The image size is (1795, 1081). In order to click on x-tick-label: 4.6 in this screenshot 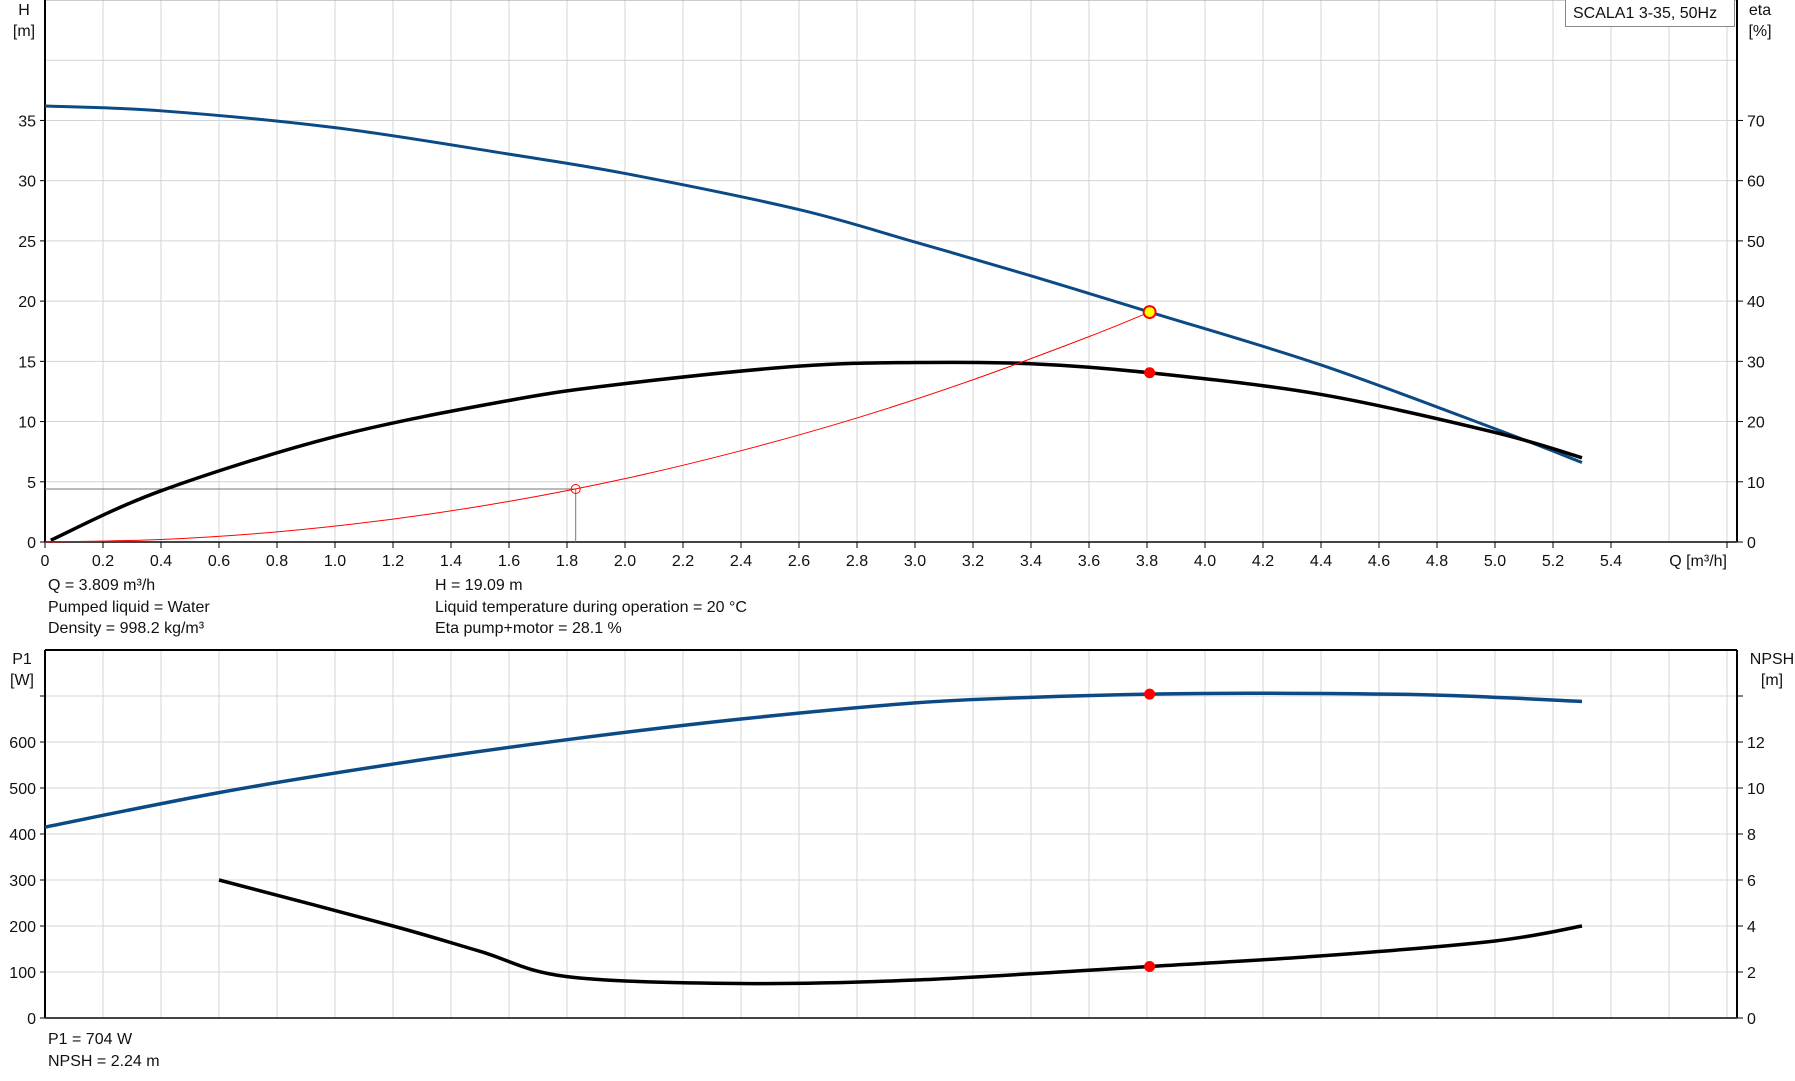, I will do `click(1379, 561)`.